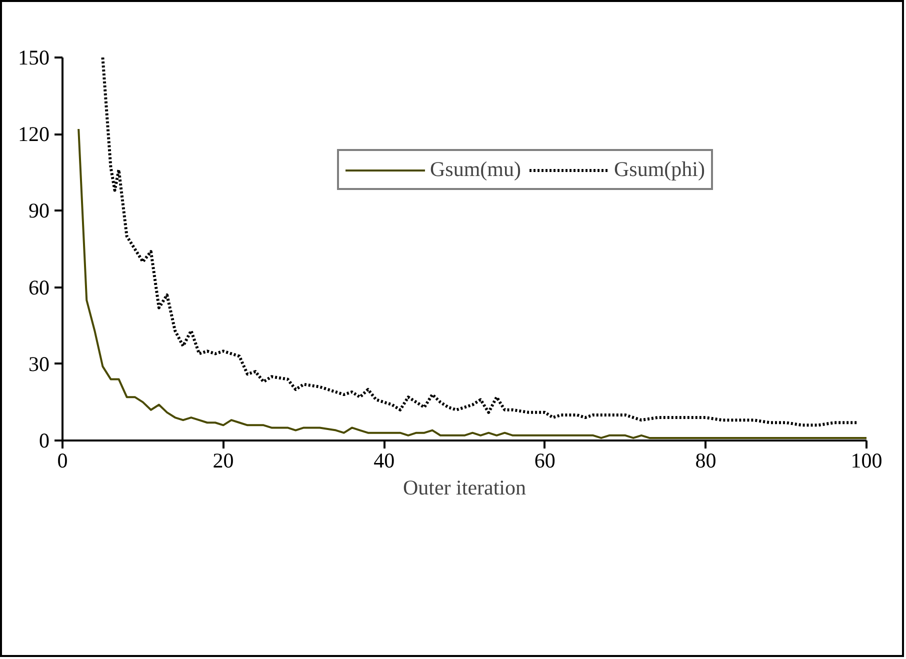 Image resolution: width=906 pixels, height=659 pixels. I want to click on x-tick-label: 100, so click(866, 460).